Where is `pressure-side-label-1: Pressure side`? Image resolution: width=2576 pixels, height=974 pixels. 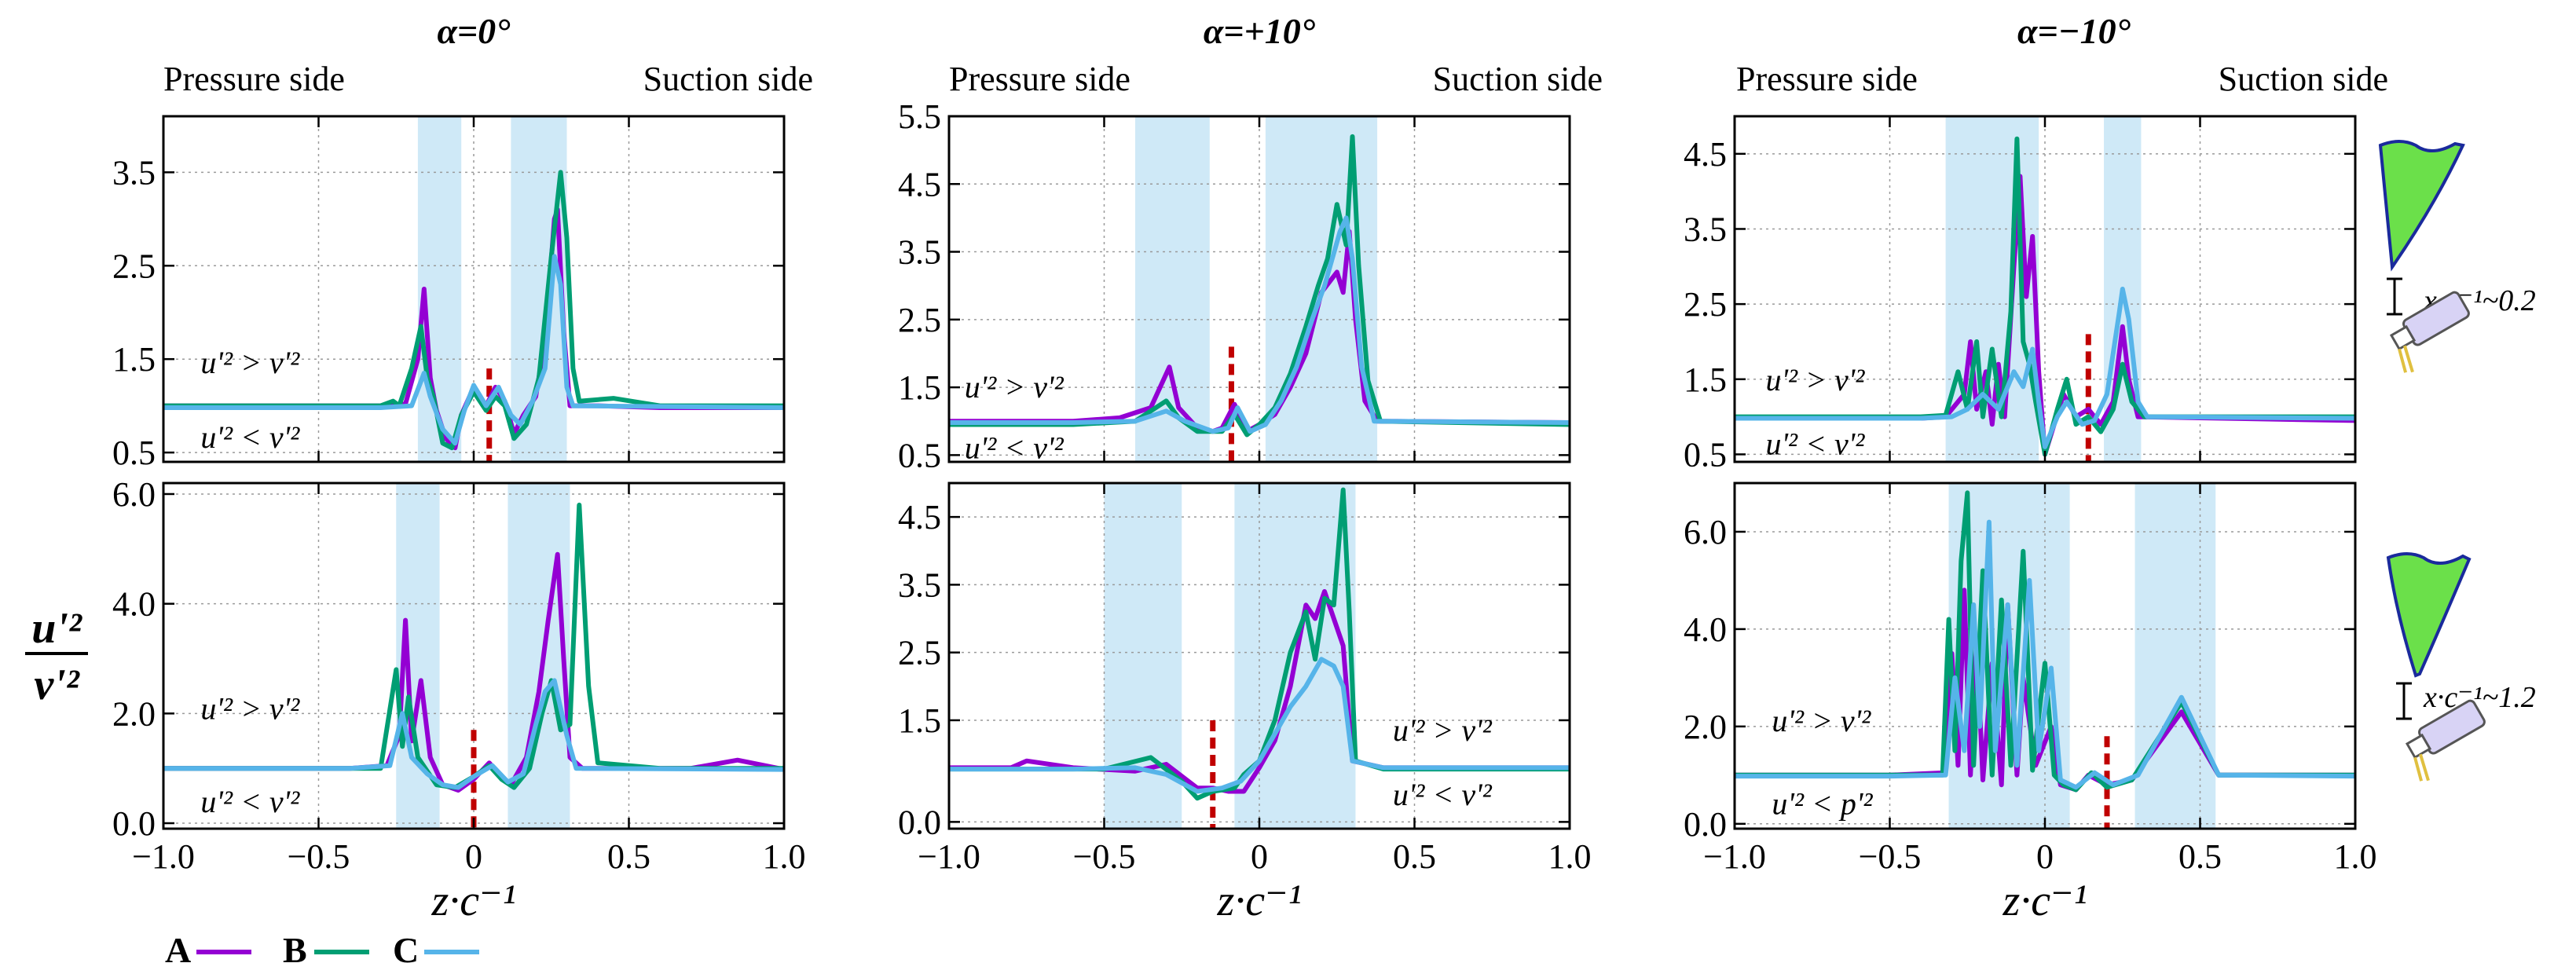
pressure-side-label-1: Pressure side is located at coordinates (1039, 79).